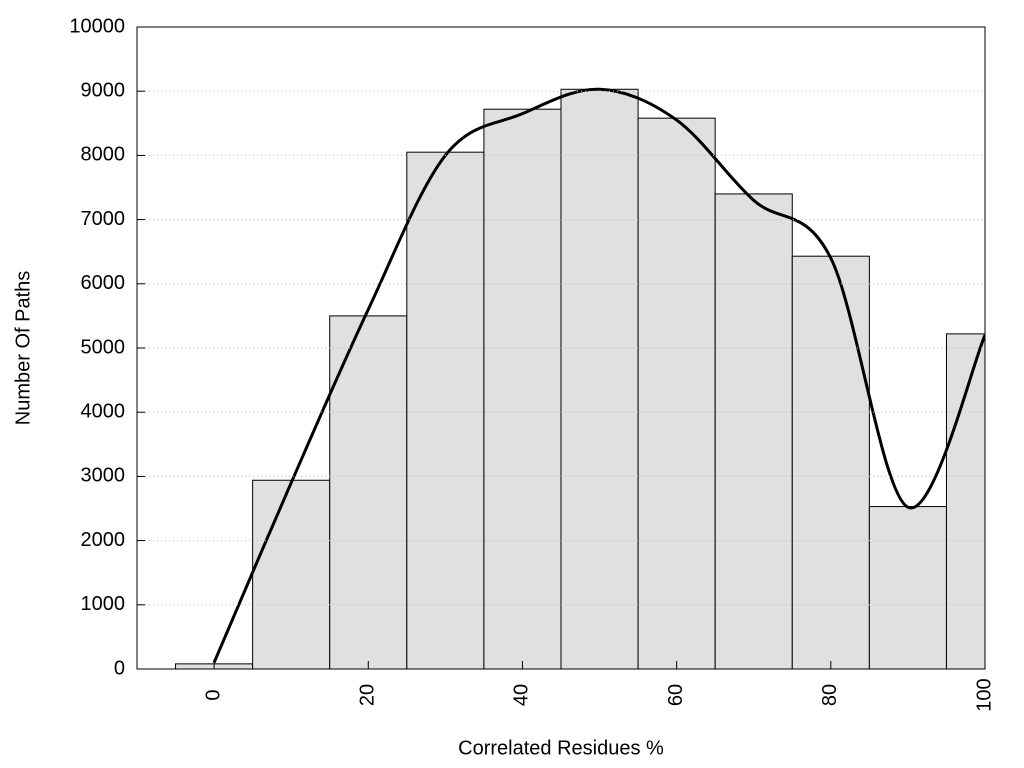 This screenshot has width=1024, height=768. Describe the element at coordinates (103, 347) in the screenshot. I see `y-tick-label: 5000` at that location.